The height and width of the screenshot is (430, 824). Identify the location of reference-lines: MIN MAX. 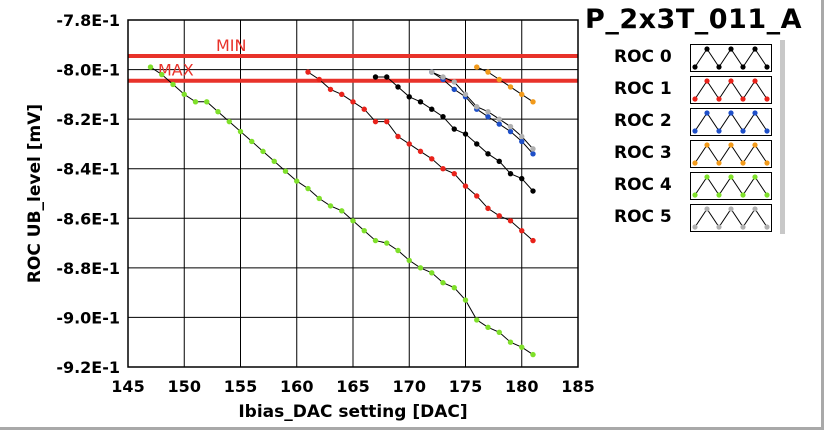
(353, 59).